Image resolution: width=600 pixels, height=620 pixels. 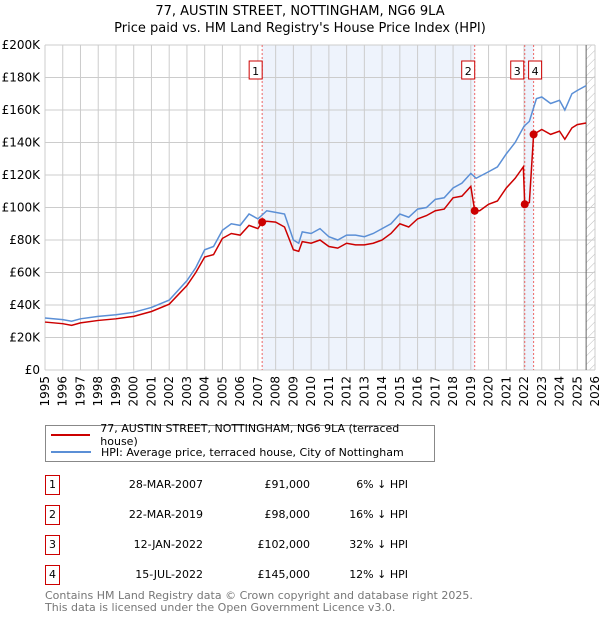 I want to click on x-tick-label: 2026, so click(x=594, y=391).